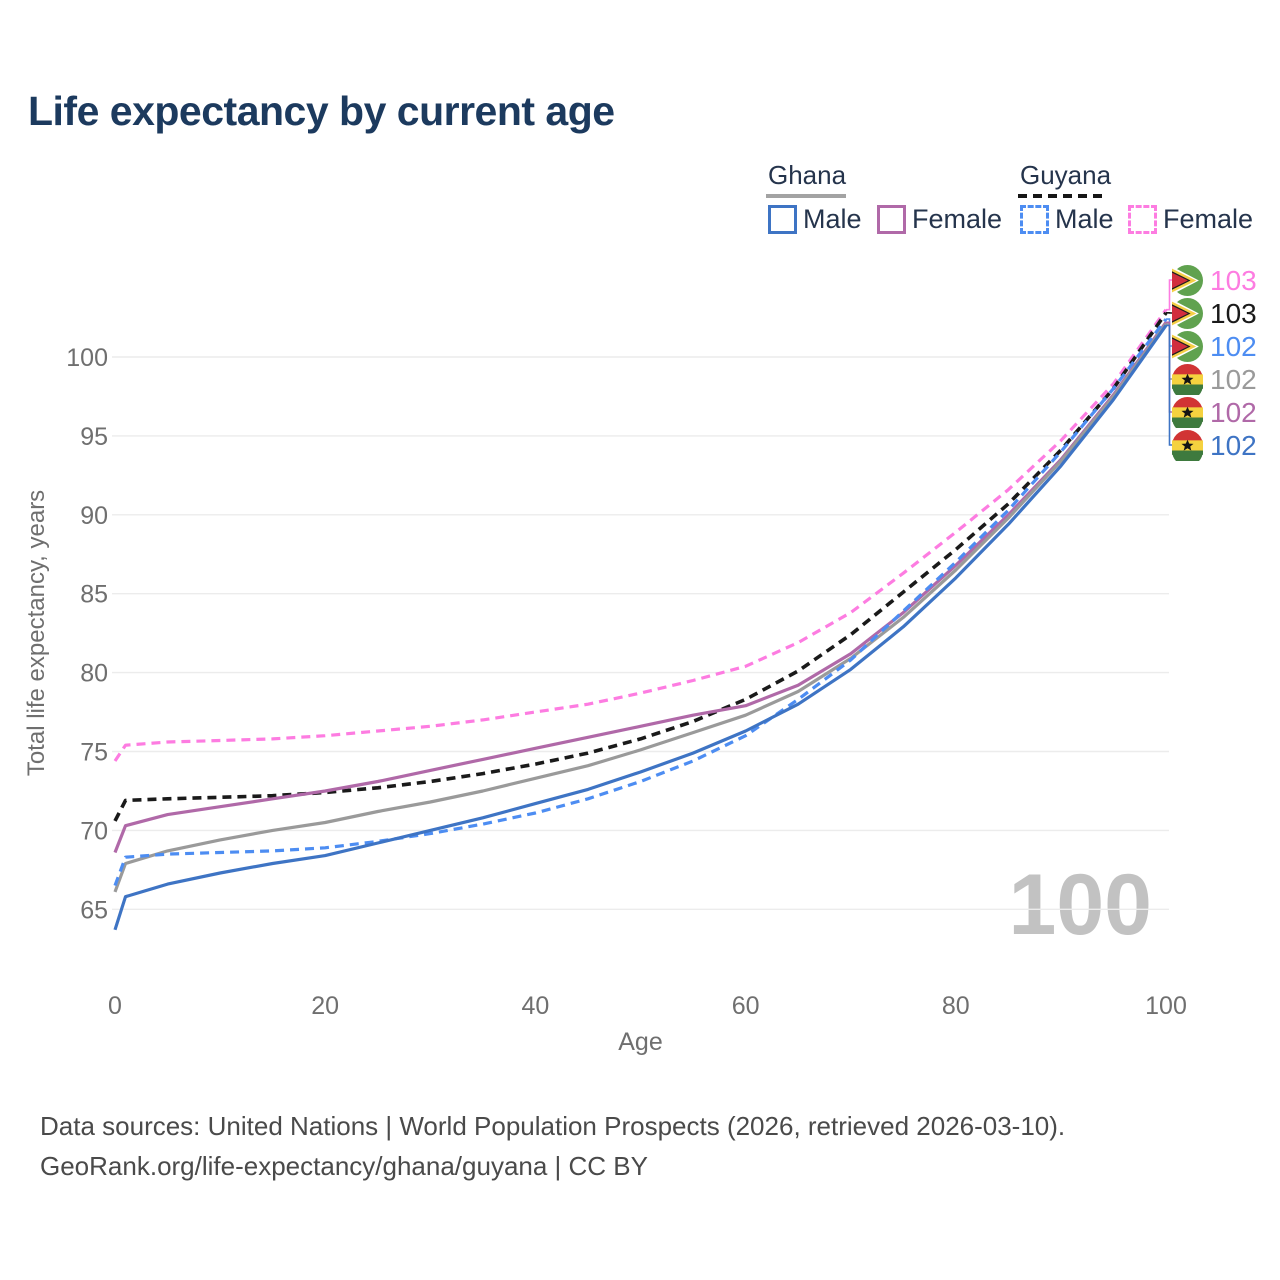 This screenshot has height=1280, width=1280. Describe the element at coordinates (94, 753) in the screenshot. I see `y-tick-label: 75` at that location.